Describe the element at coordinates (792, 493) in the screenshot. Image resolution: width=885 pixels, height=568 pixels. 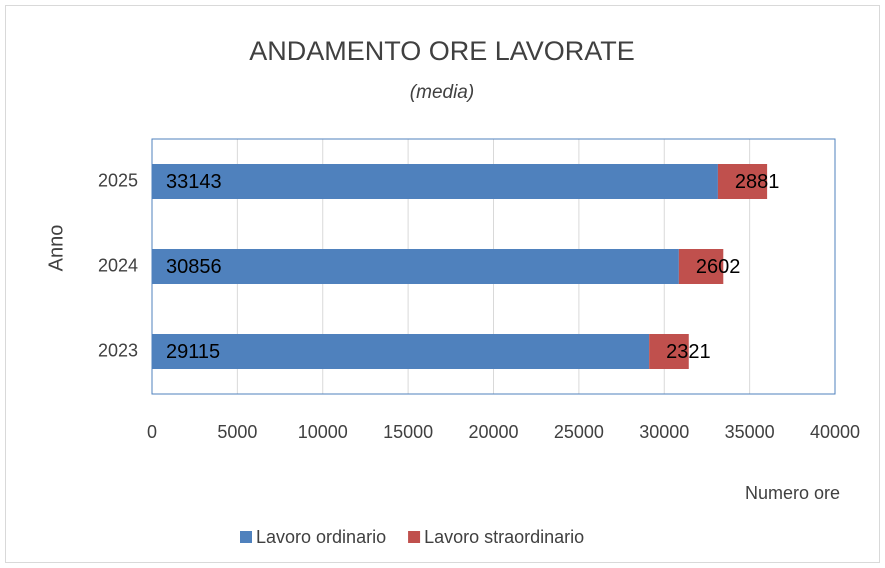
I see `x-axis-label: Numero ore` at that location.